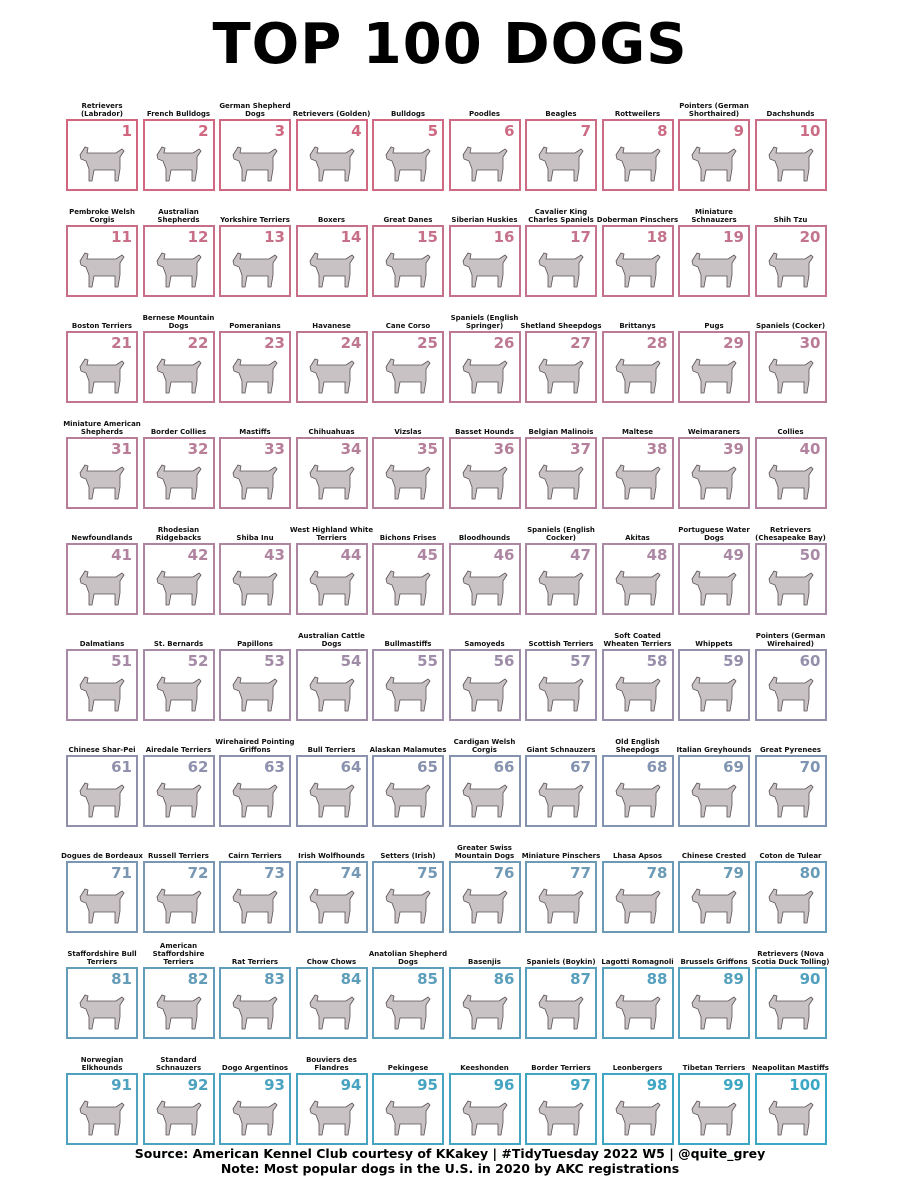 The width and height of the screenshot is (900, 1200). Describe the element at coordinates (637, 473) in the screenshot. I see `breed-frame: 38` at that location.